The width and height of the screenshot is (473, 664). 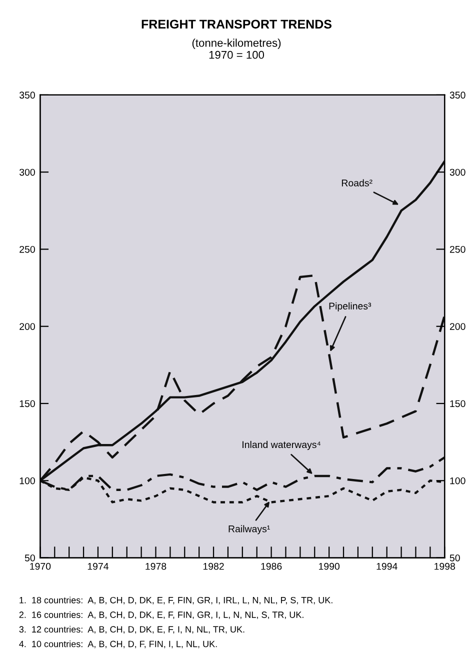 What do you see at coordinates (161, 615) in the screenshot?
I see `text: 2. 16 countries: A, B, CH, D, DK, E, F, FIN, GR, I, L, N, NL, S, TR, UK.` at bounding box center [161, 615].